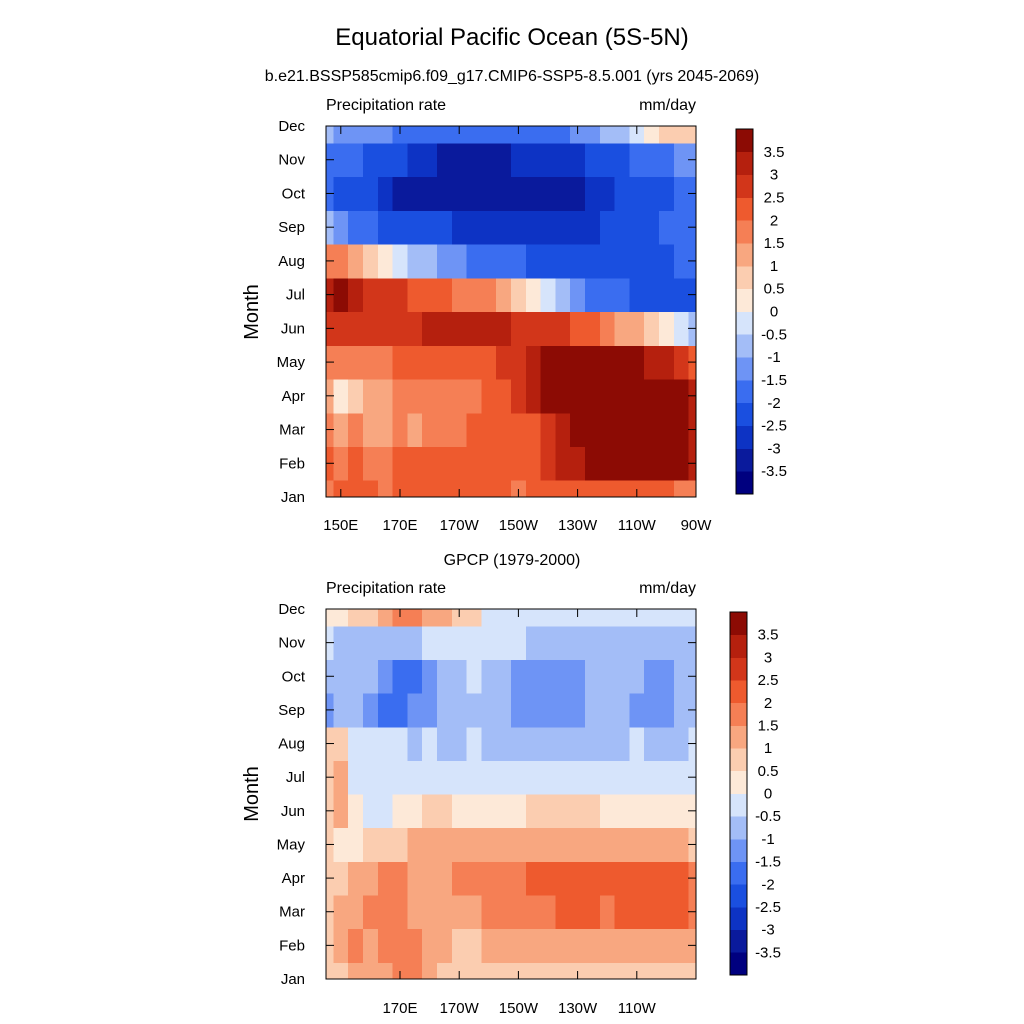 This screenshot has height=1024, width=1024. I want to click on x-tick-label: 170W, so click(460, 1008).